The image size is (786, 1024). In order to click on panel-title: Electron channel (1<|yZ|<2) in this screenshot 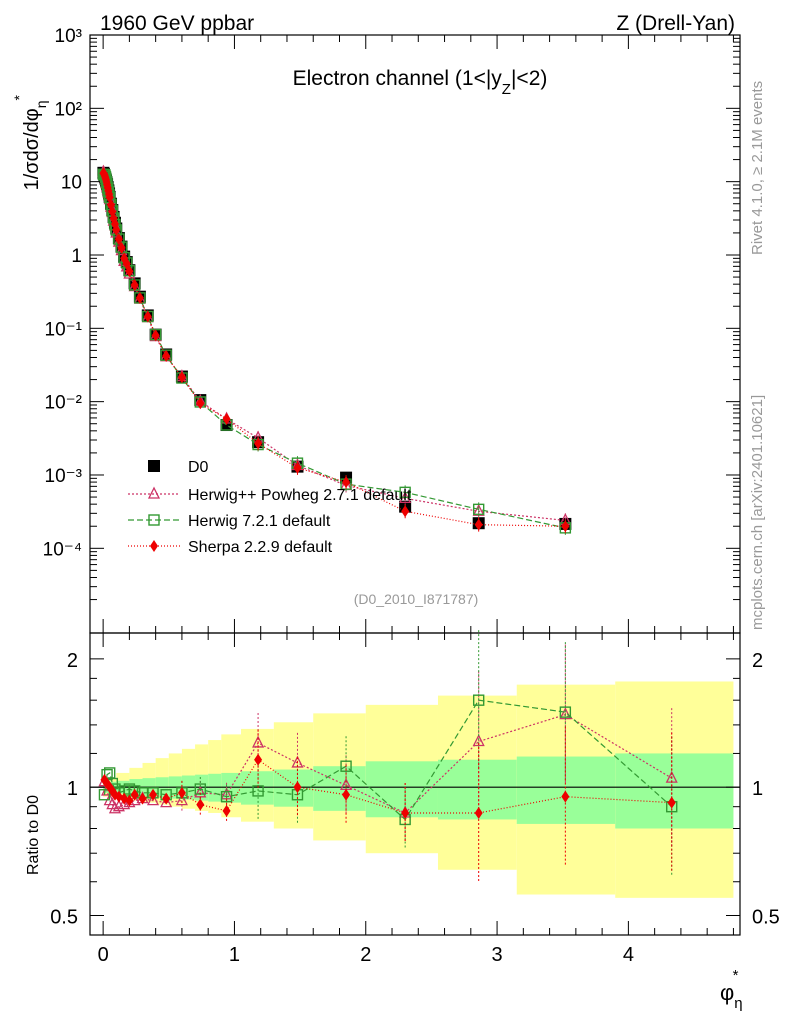, I will do `click(420, 82)`.